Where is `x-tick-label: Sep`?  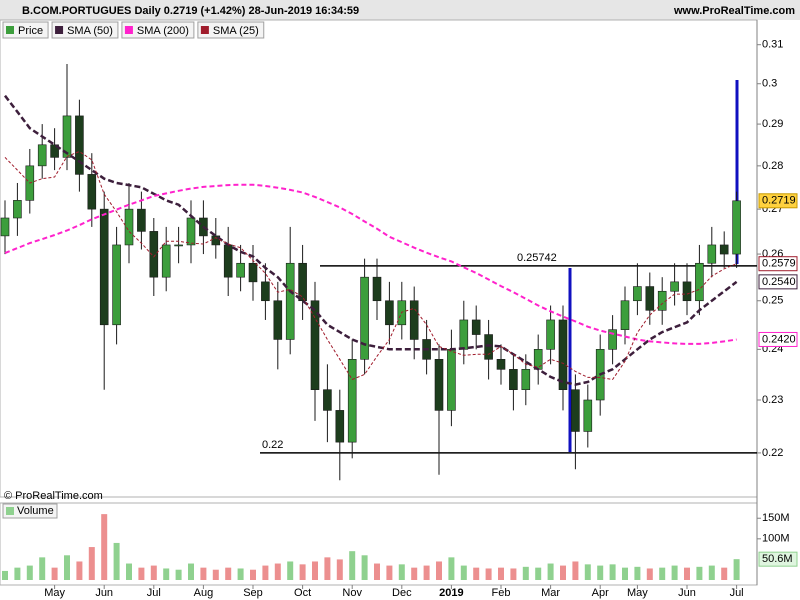 x-tick-label: Sep is located at coordinates (253, 593).